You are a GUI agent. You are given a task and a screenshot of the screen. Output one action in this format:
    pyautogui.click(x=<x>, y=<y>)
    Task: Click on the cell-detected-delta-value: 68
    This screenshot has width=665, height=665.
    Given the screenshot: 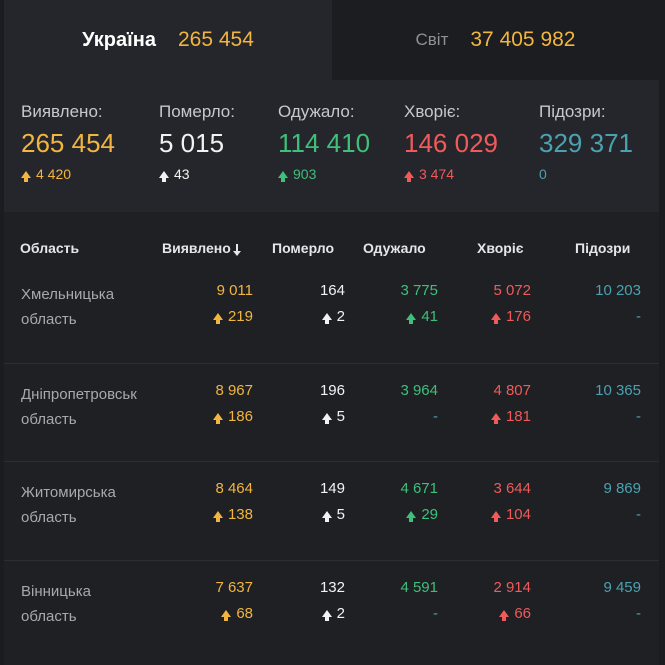 What is the action you would take?
    pyautogui.click(x=244, y=613)
    